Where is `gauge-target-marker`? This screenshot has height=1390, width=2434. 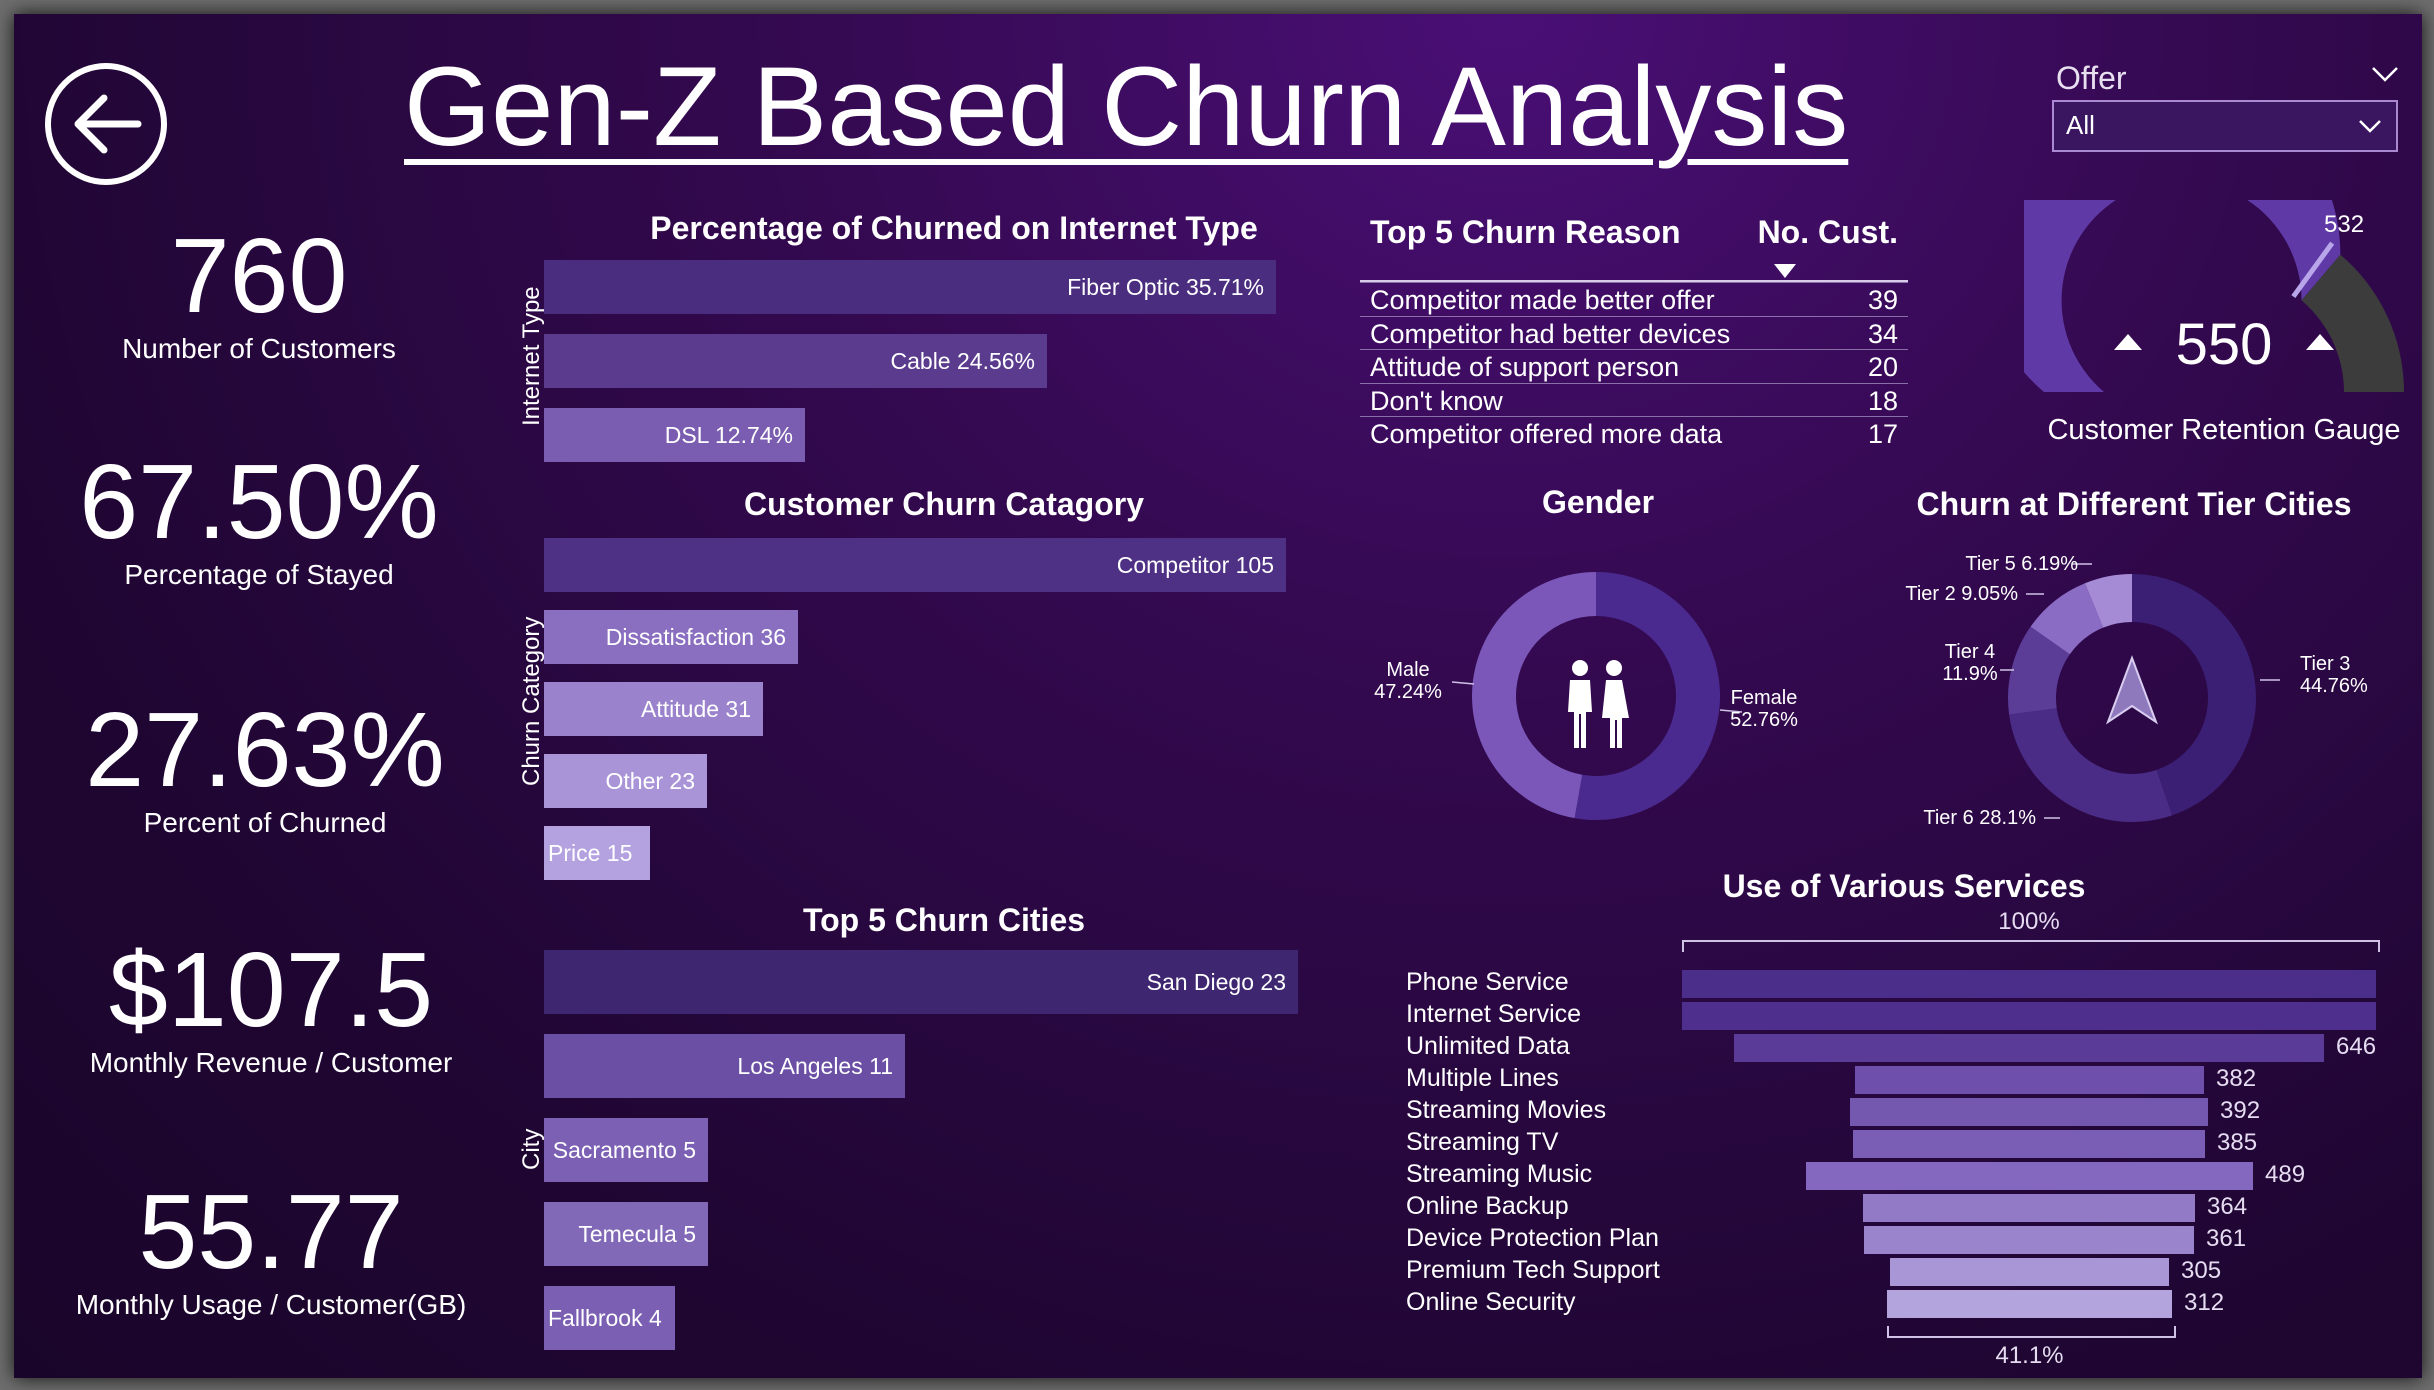 gauge-target-marker is located at coordinates (2313, 270).